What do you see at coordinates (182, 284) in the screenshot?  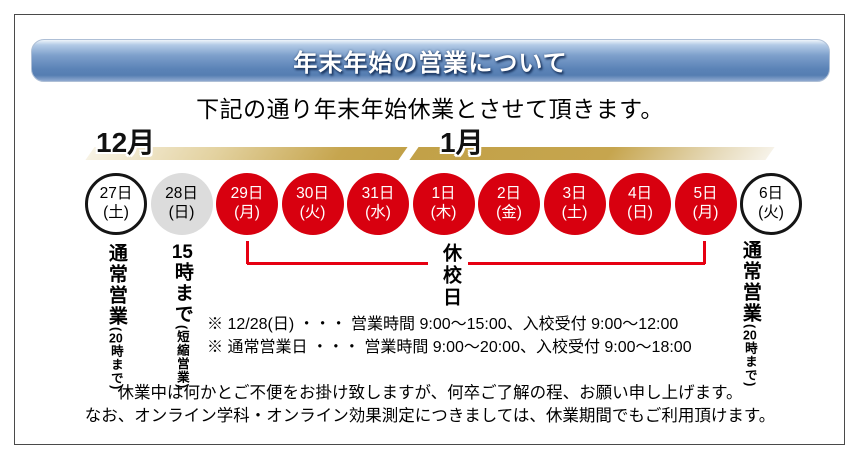 I see `label-main: 15時まで` at bounding box center [182, 284].